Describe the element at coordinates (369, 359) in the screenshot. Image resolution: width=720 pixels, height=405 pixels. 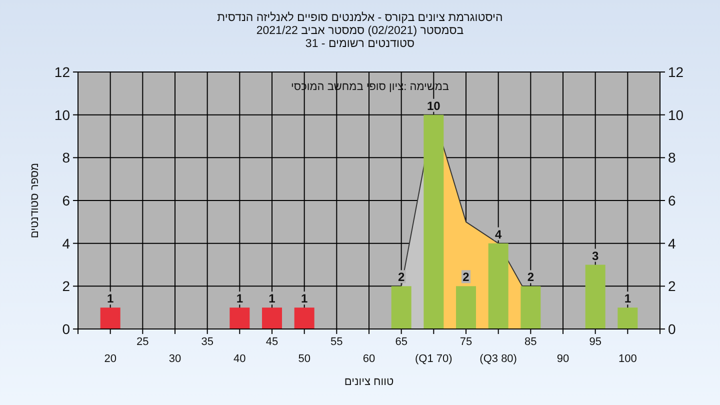
I see `x-tick-label: 60` at that location.